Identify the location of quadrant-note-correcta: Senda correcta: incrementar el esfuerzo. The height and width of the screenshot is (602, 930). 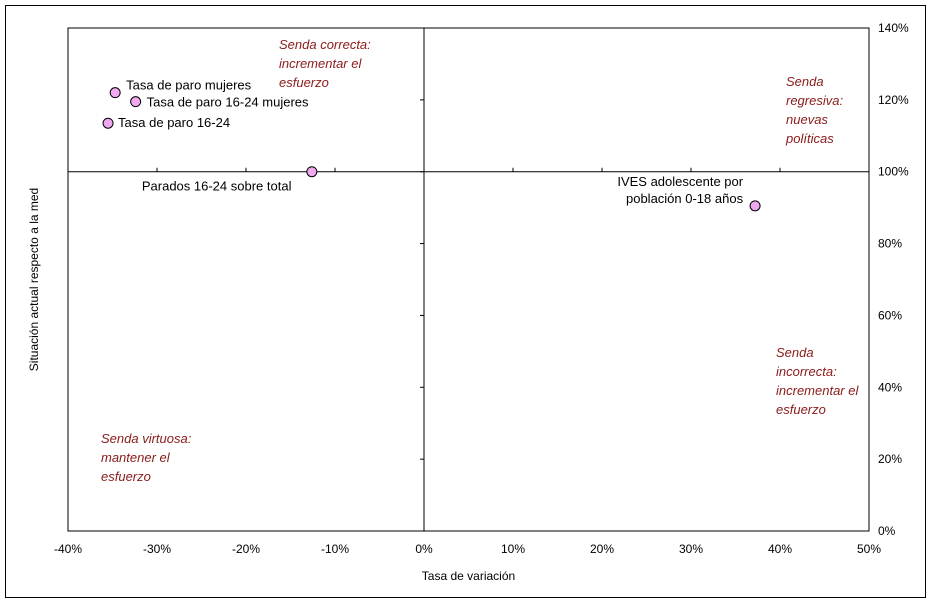
(325, 63).